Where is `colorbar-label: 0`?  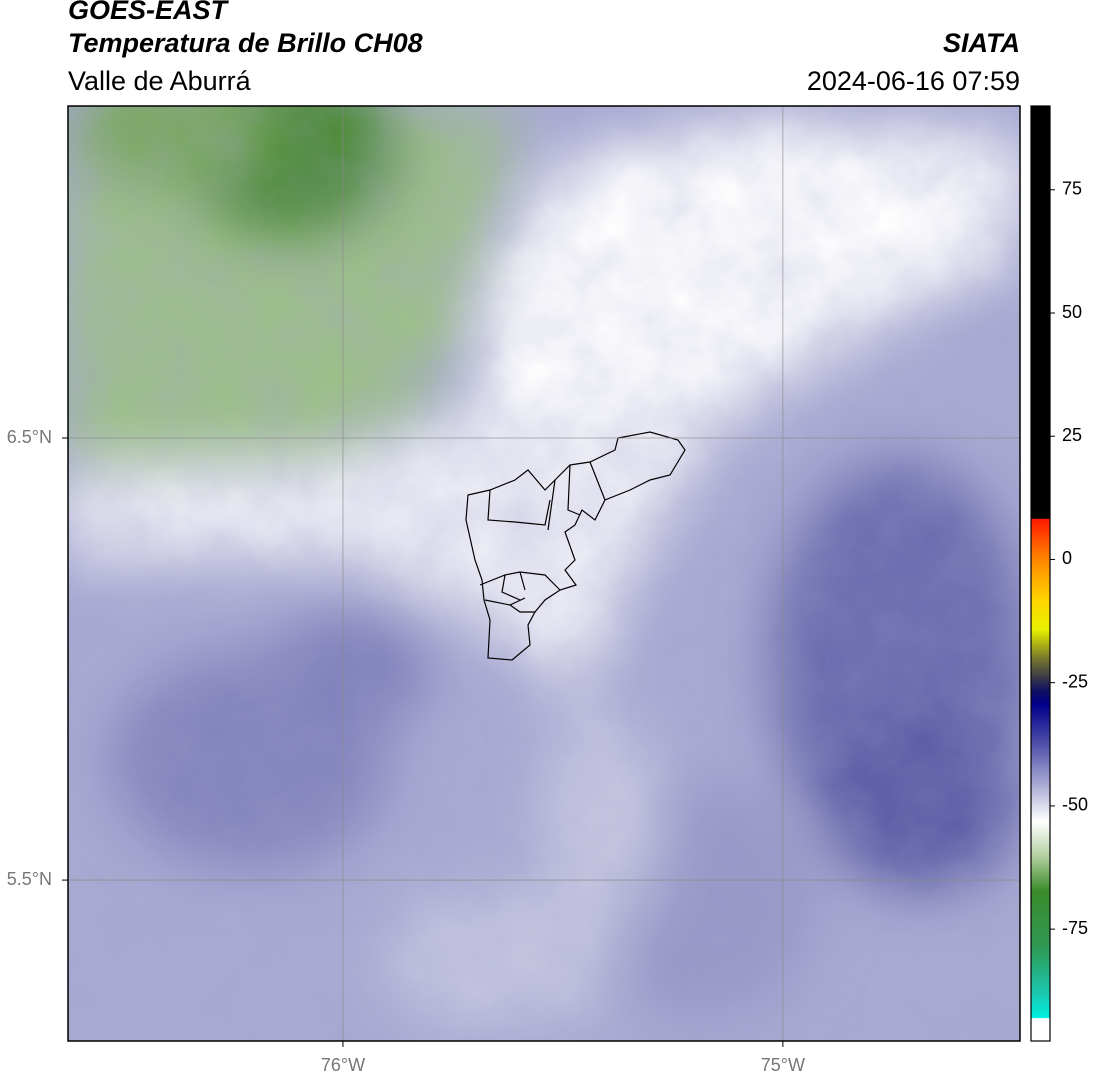 colorbar-label: 0 is located at coordinates (1067, 558).